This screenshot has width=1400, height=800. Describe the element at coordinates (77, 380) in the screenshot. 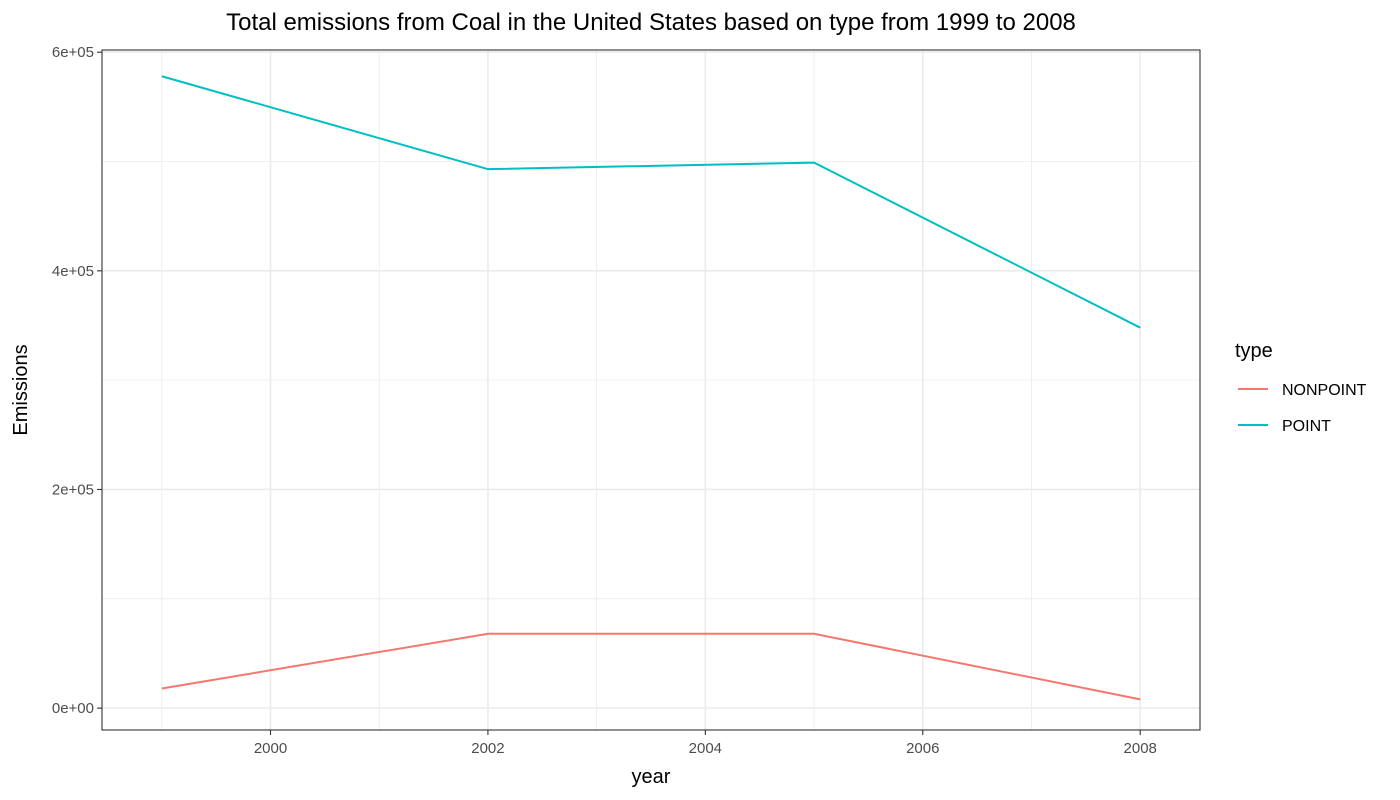

I see `y-axis: 0e+00 2e+05 4e+05 6e+05` at that location.